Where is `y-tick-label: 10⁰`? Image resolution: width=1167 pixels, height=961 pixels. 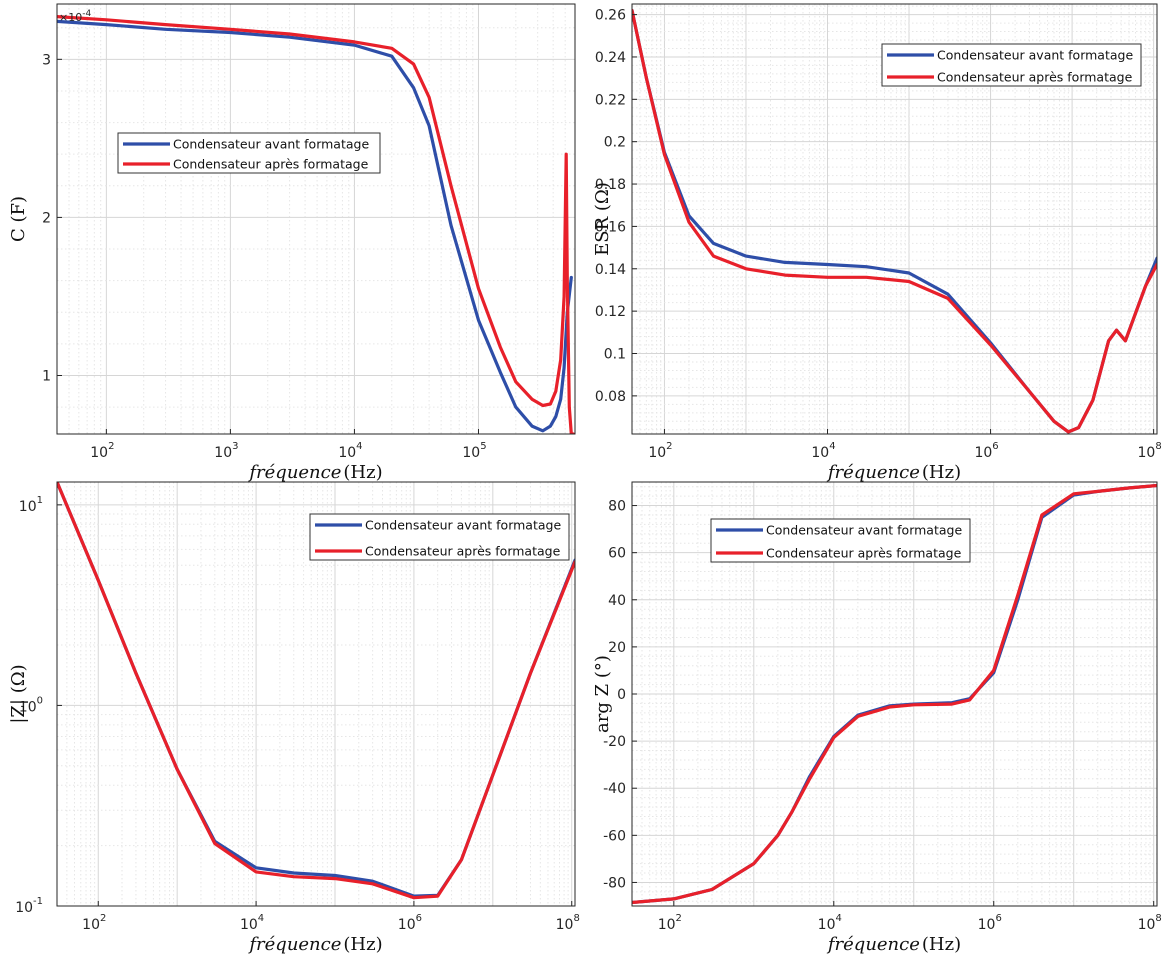 y-tick-label: 10⁰ is located at coordinates (31, 705).